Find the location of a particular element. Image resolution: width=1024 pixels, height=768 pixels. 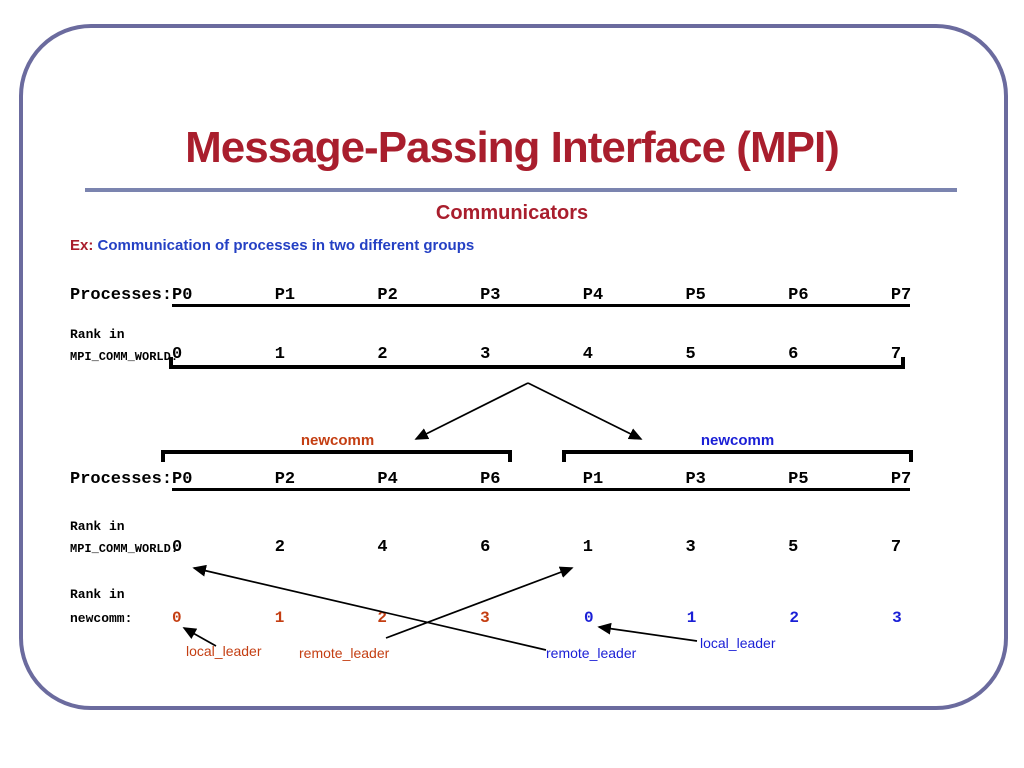

world-processes-label: Processes: is located at coordinates (121, 295).